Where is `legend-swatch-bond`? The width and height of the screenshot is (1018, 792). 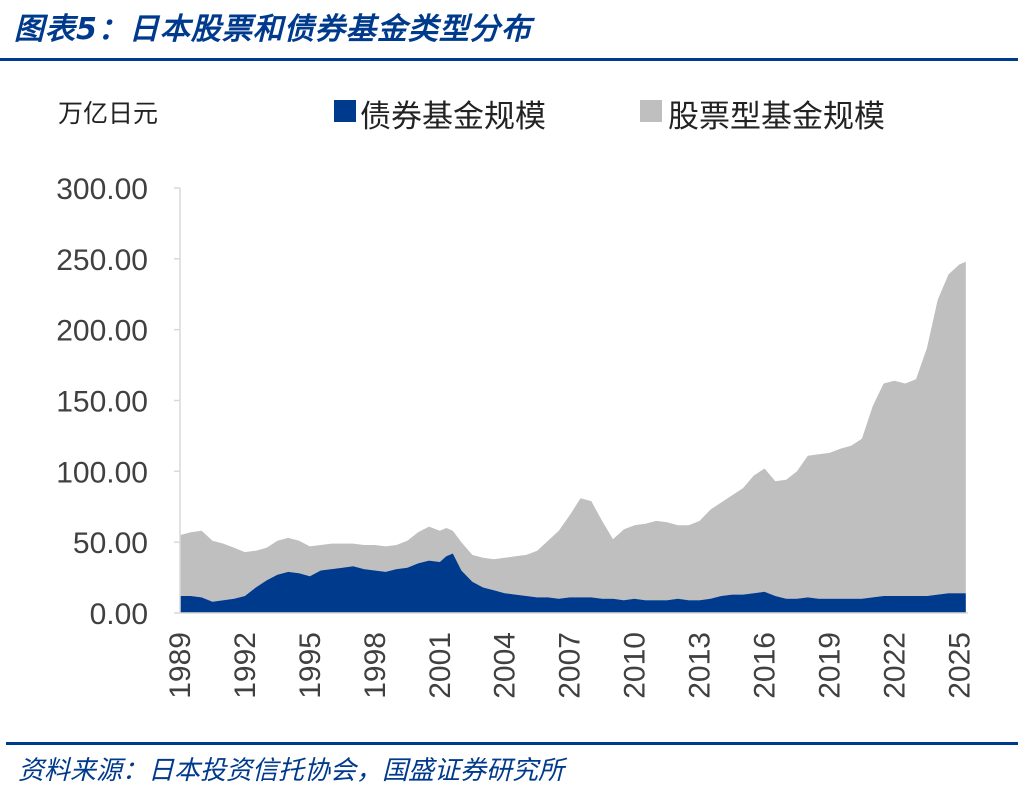 legend-swatch-bond is located at coordinates (345, 111).